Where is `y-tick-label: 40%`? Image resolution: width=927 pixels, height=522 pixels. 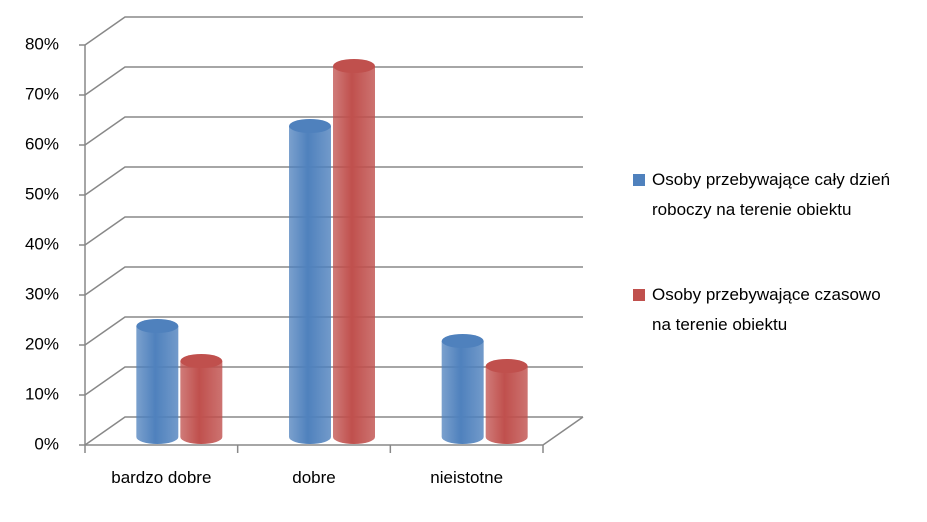 y-tick-label: 40% is located at coordinates (42, 243).